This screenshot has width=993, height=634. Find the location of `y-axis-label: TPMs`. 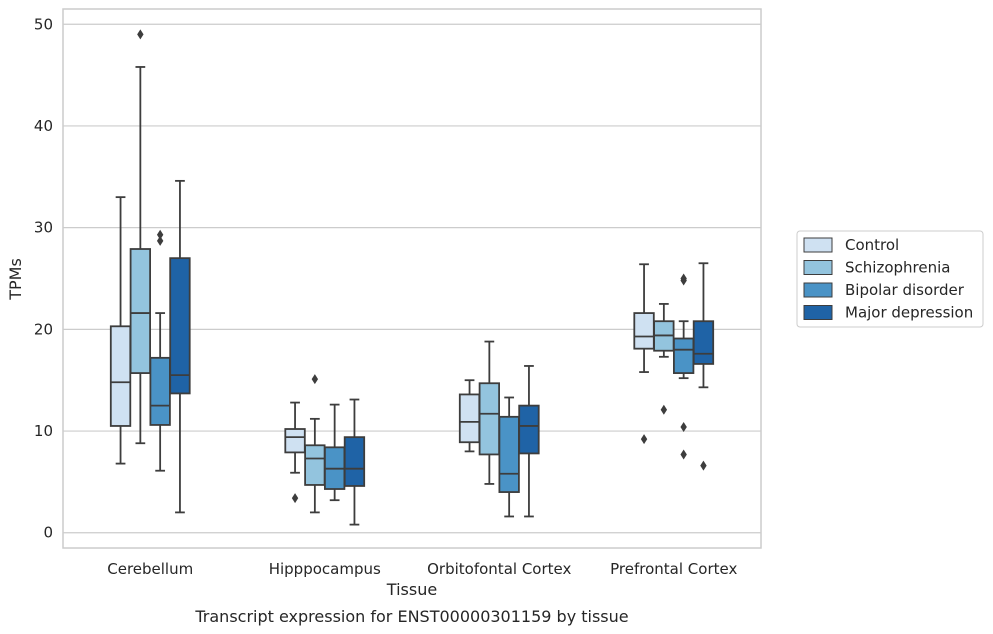

y-axis-label: TPMs is located at coordinates (15, 279).